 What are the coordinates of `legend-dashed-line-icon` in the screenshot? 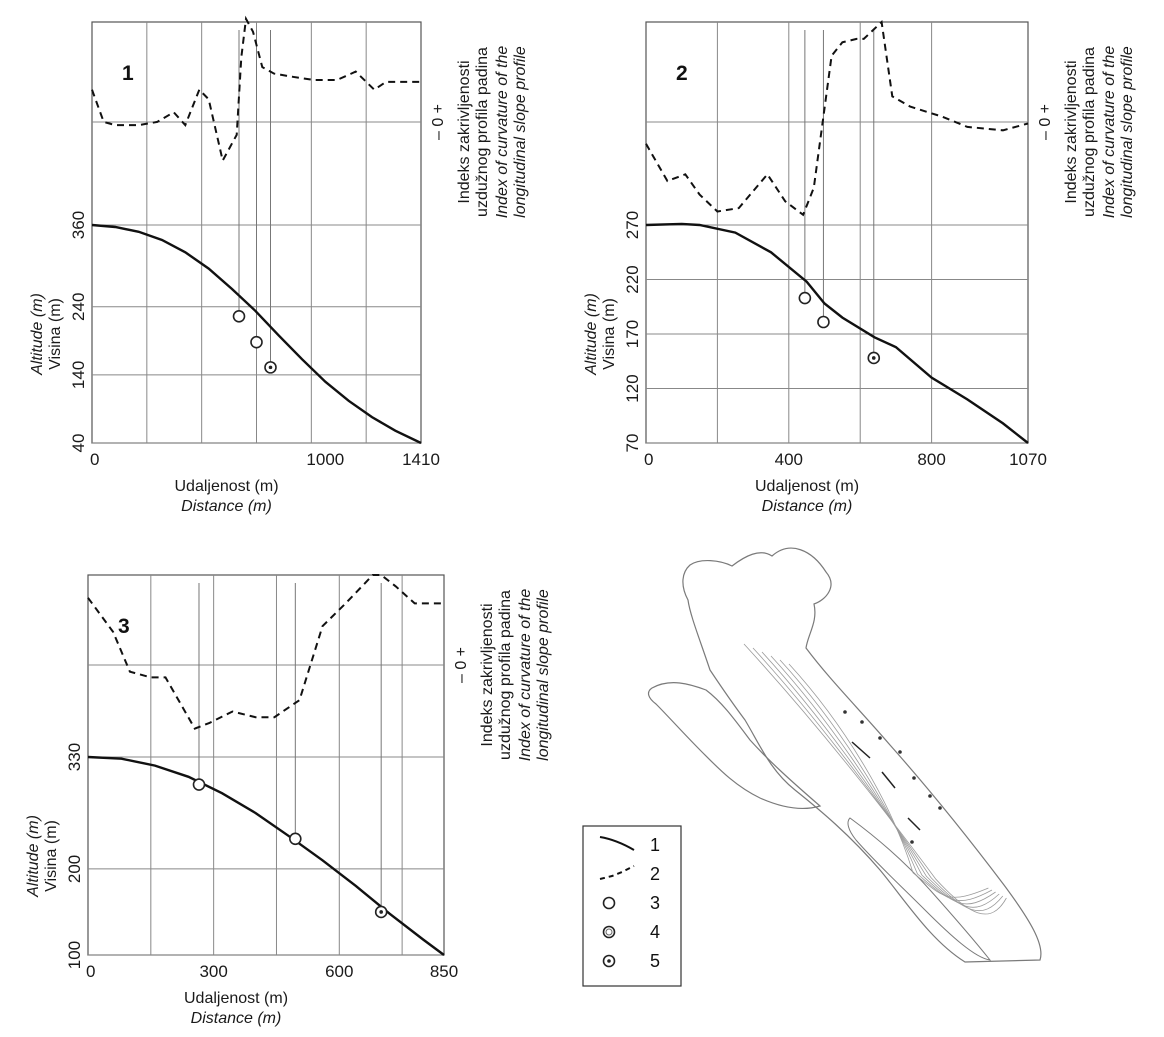 It's located at (617, 872).